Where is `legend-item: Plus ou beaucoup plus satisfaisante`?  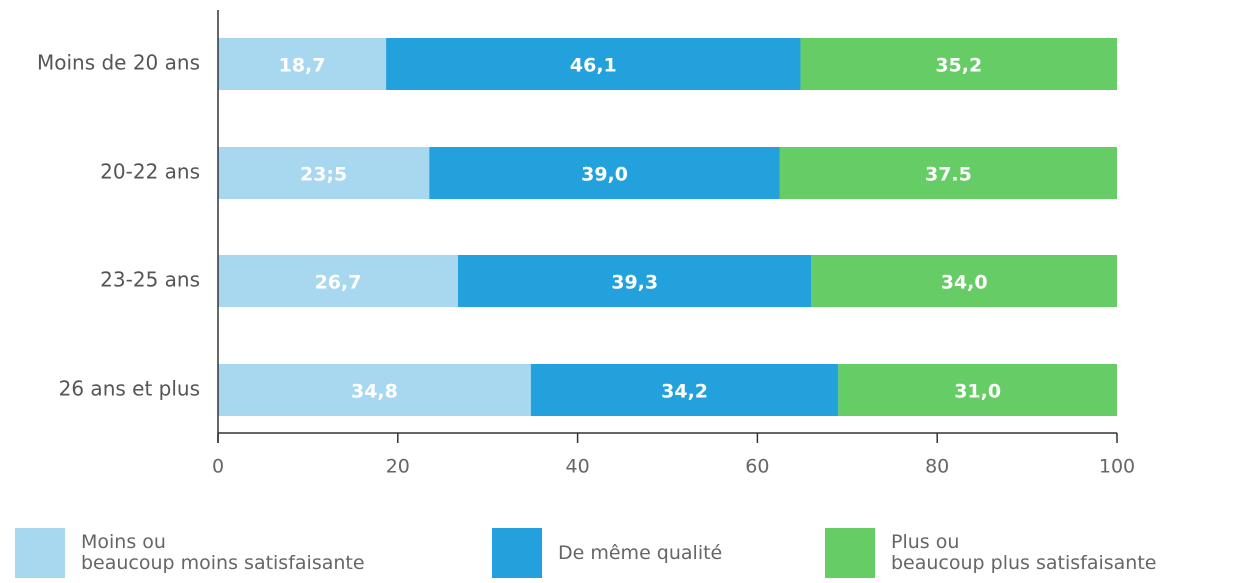 legend-item: Plus ou beaucoup plus satisfaisante is located at coordinates (990, 553).